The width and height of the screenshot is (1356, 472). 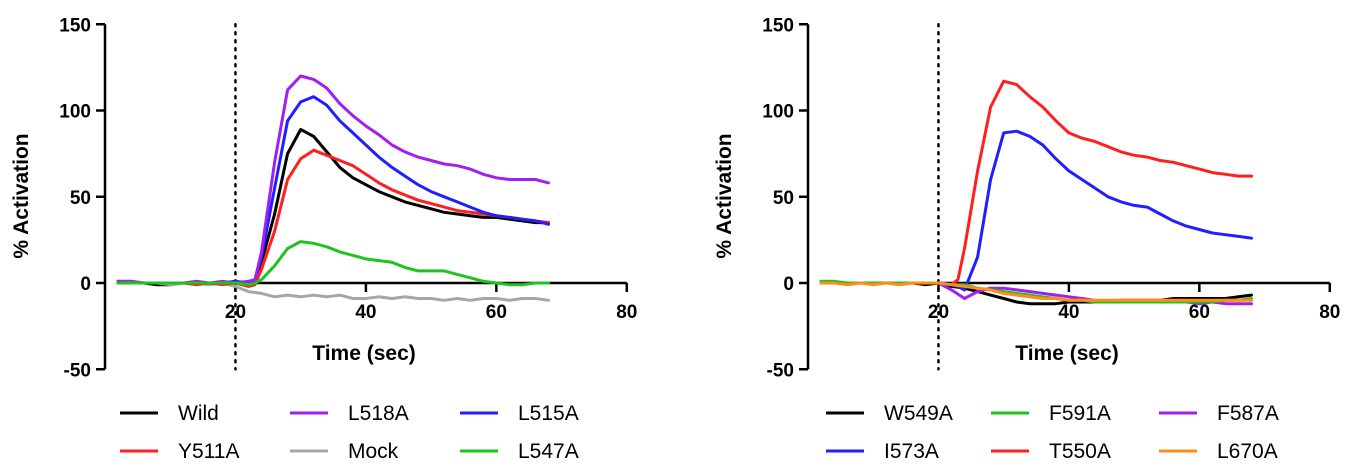 I want to click on series-line-l518a, so click(x=333, y=179).